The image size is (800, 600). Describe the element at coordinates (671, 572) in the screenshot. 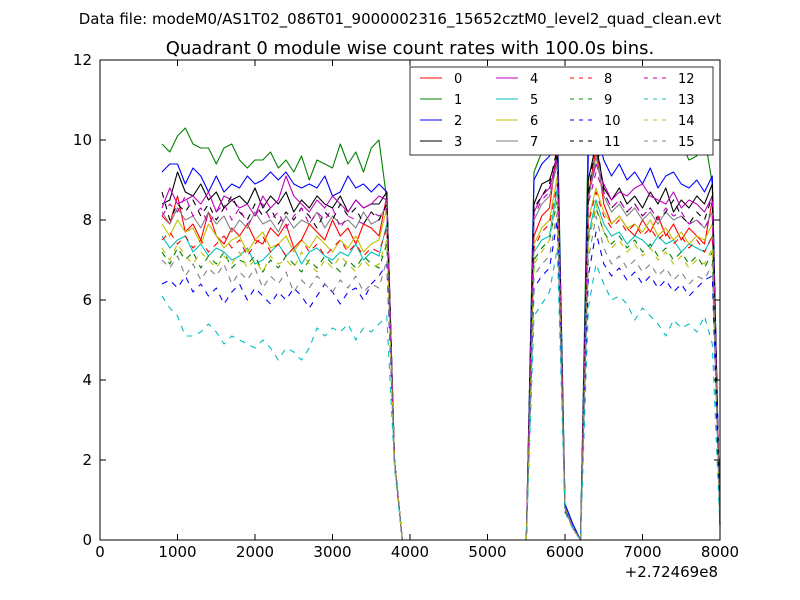

I see `x-offset-label: +2.72469e8` at that location.